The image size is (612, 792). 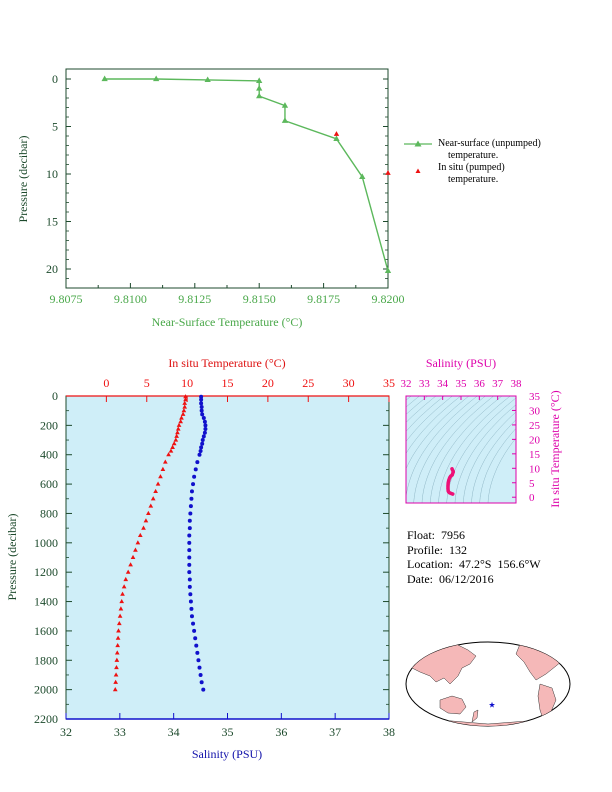 I want to click on temp-tick-label: 30, so click(x=349, y=383).